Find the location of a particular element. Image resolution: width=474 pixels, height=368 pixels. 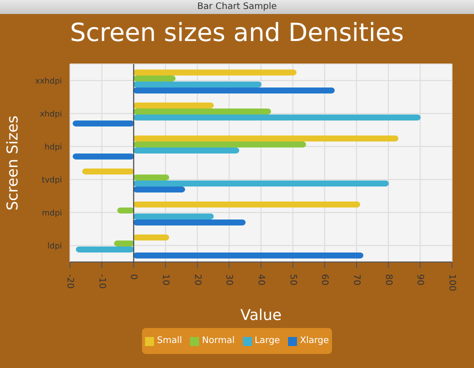

y-tick-label: tvdpi is located at coordinates (52, 179).